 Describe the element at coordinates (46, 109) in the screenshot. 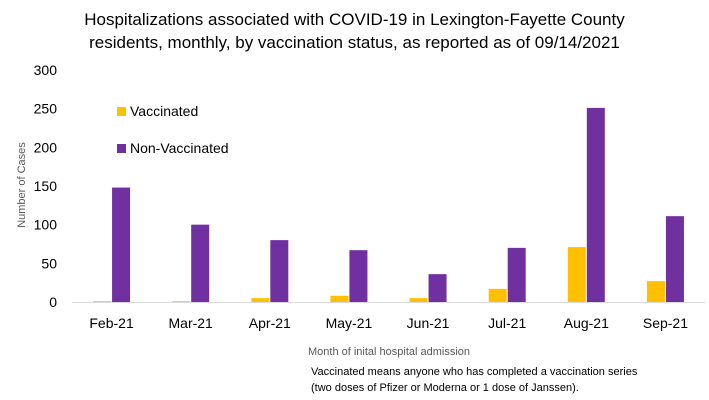

I see `y-tick-label: 250` at that location.